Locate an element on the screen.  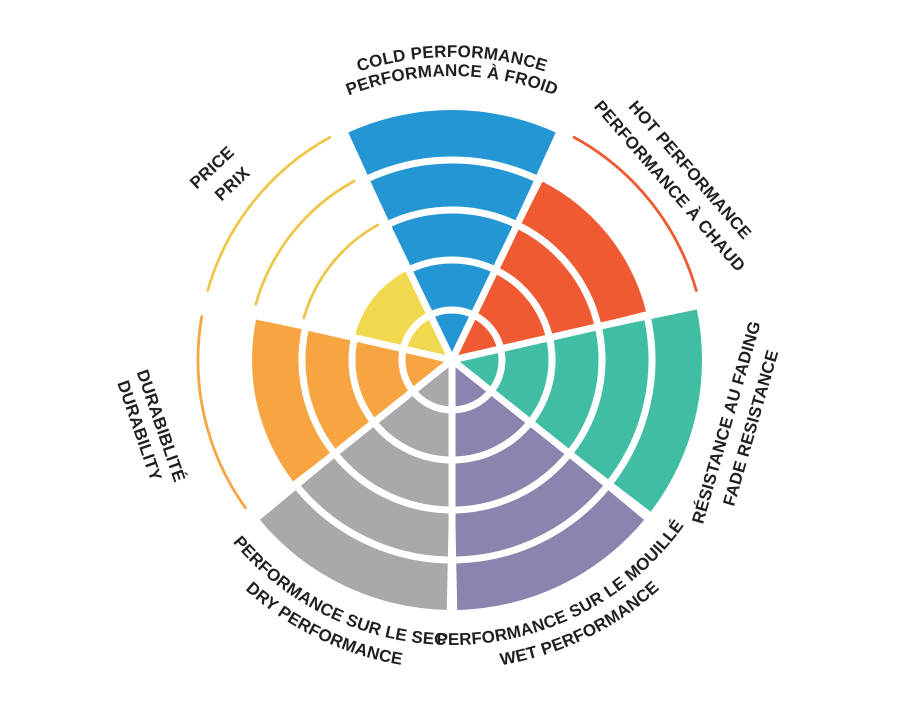
sector-wedge-cold is located at coordinates (452, 235).